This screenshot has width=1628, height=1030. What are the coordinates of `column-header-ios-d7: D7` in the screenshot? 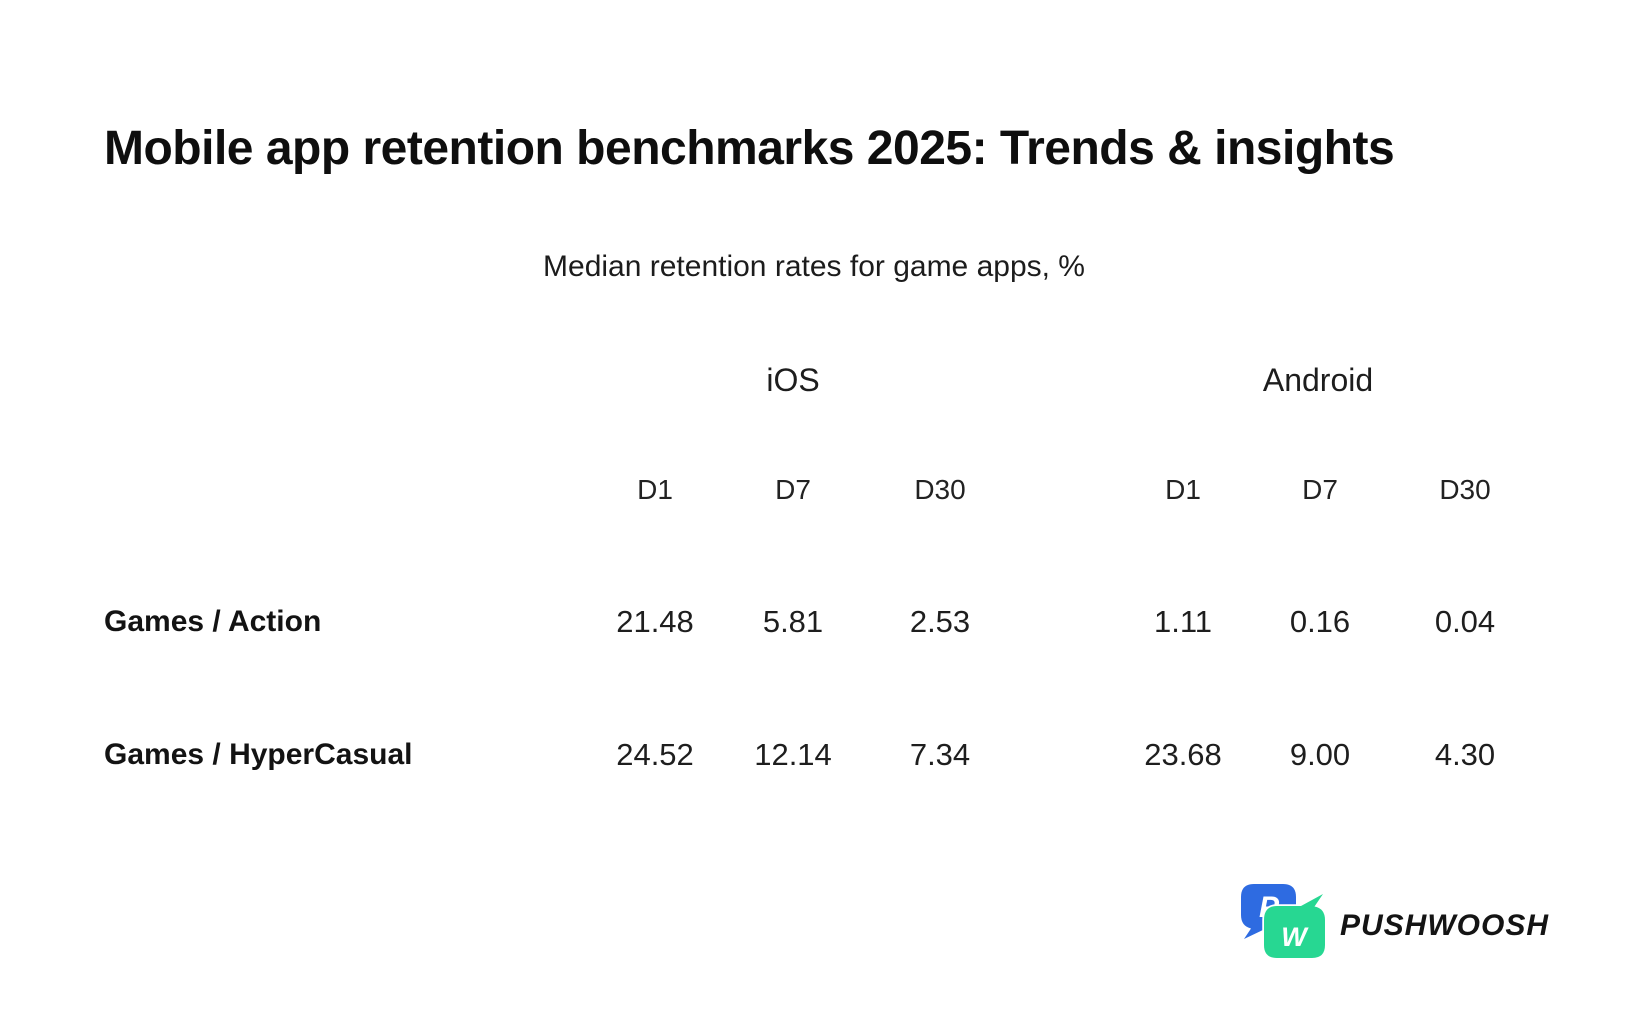 It's located at (793, 489).